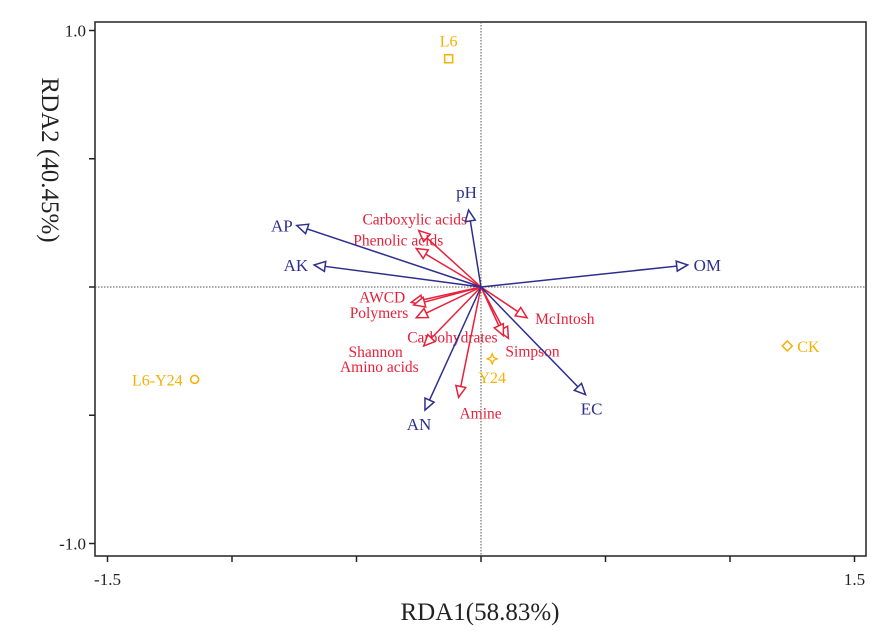  I want to click on sample-label: L6, so click(449, 42).